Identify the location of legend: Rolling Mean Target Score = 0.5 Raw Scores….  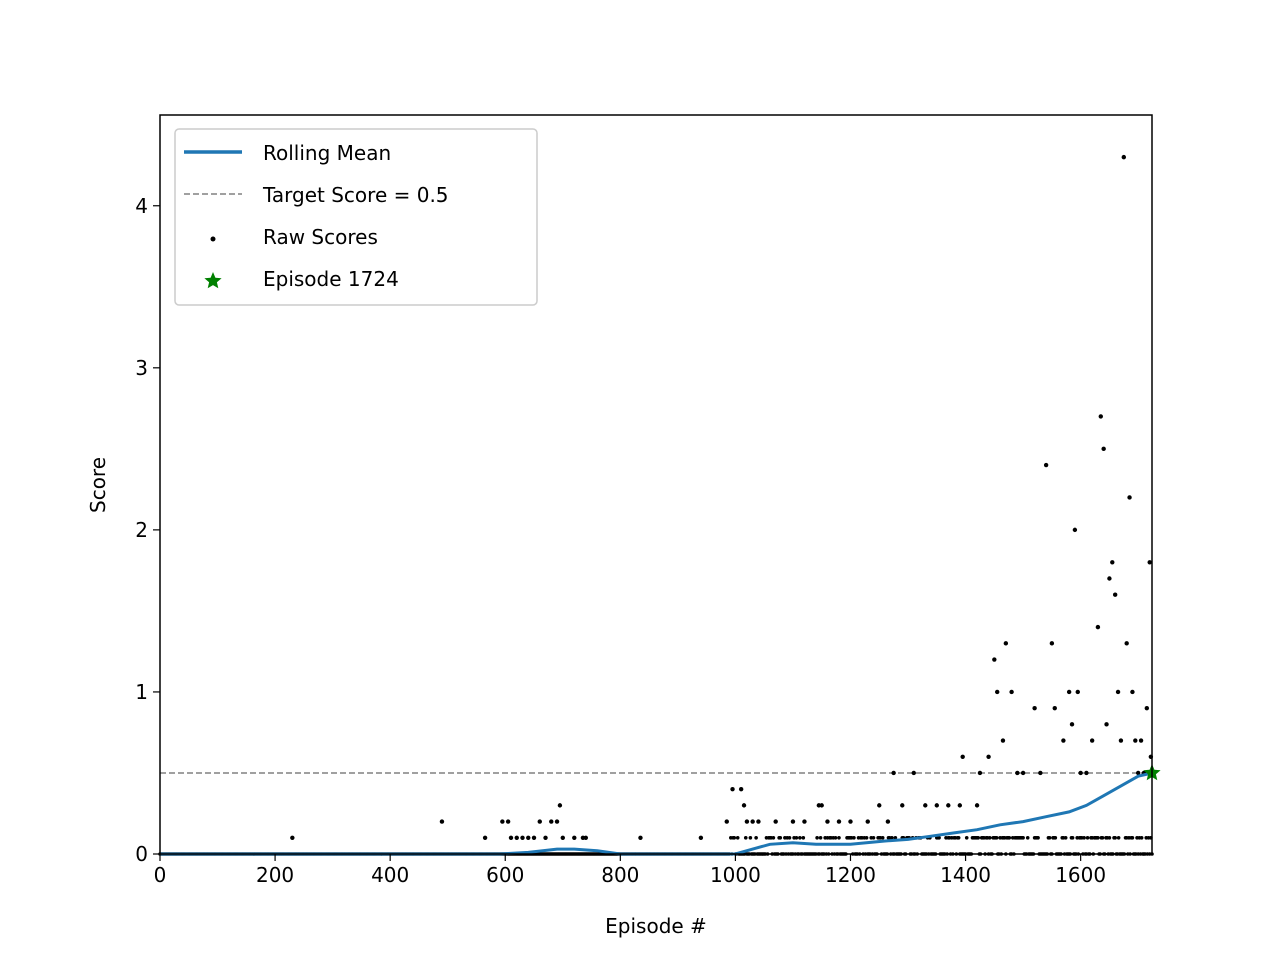
(356, 217).